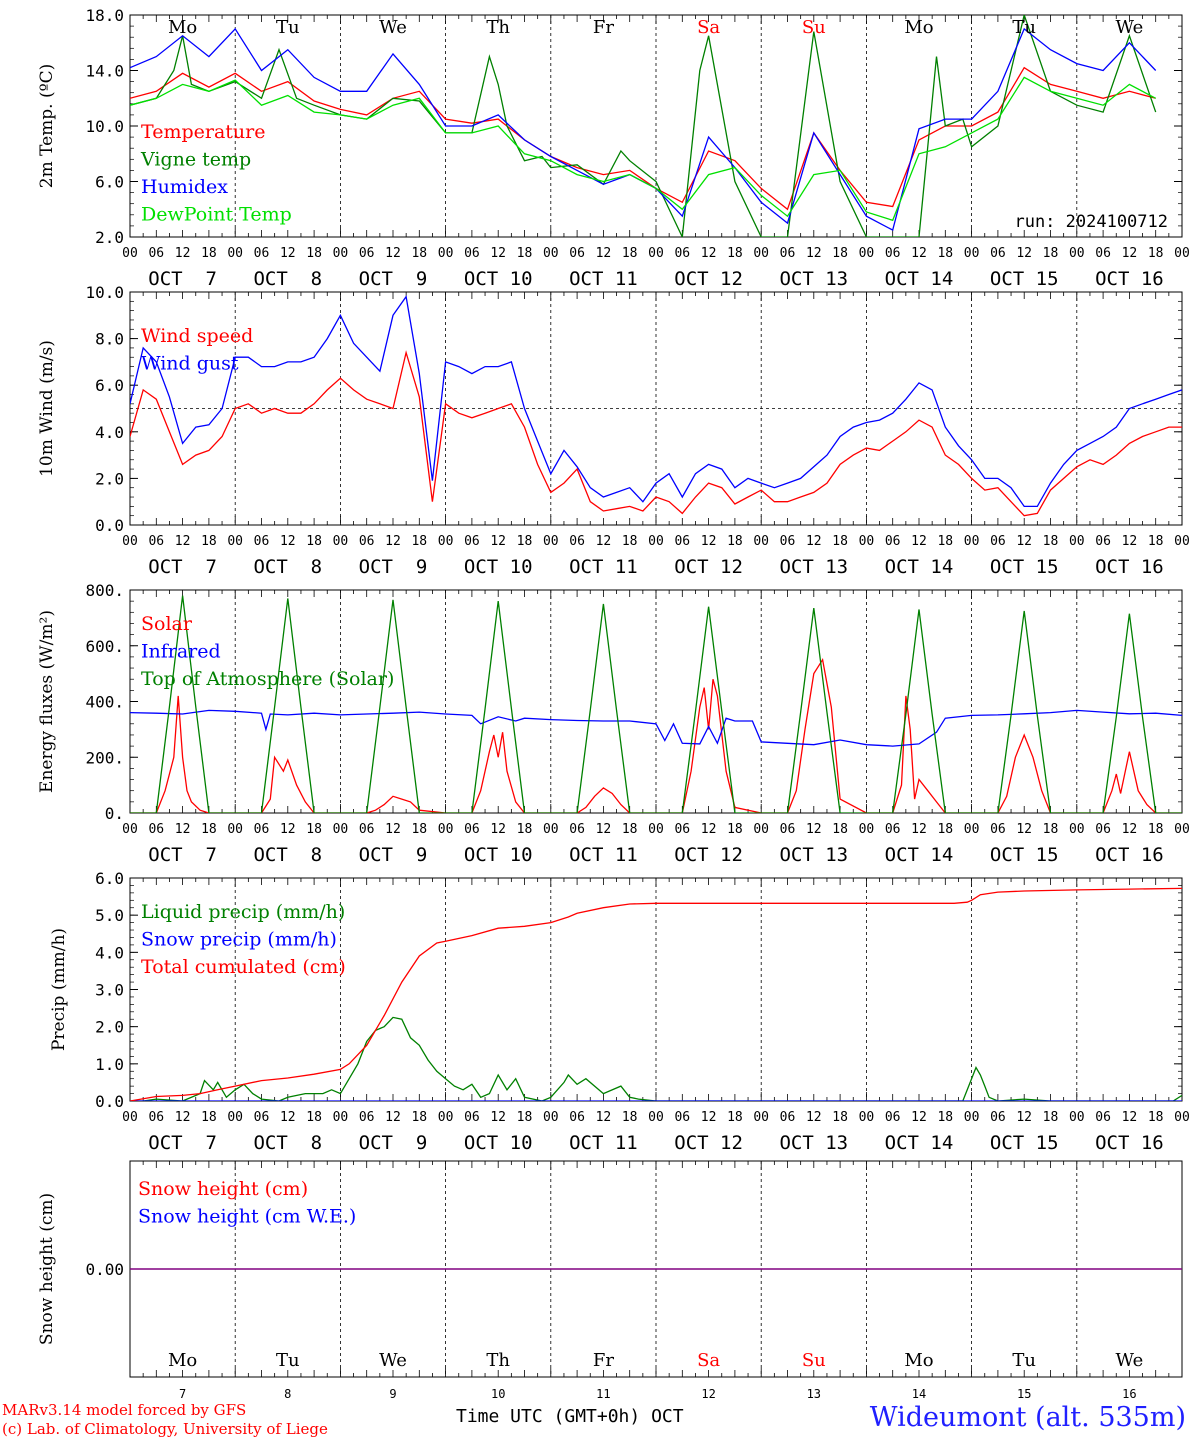  Describe the element at coordinates (109, 990) in the screenshot. I see `y-tick-label: 3.0` at that location.